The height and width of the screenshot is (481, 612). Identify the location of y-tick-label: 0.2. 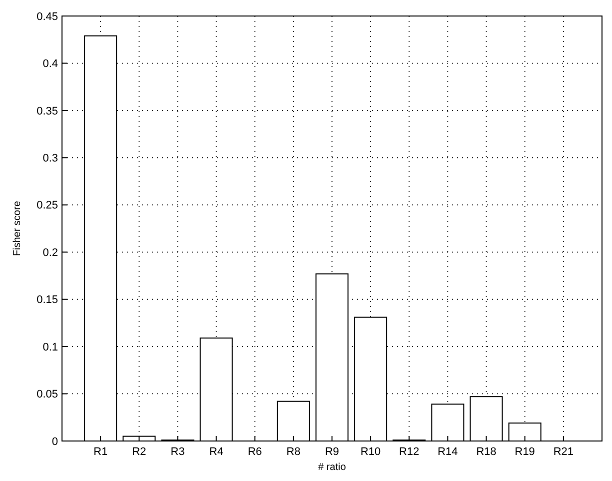
(50, 252).